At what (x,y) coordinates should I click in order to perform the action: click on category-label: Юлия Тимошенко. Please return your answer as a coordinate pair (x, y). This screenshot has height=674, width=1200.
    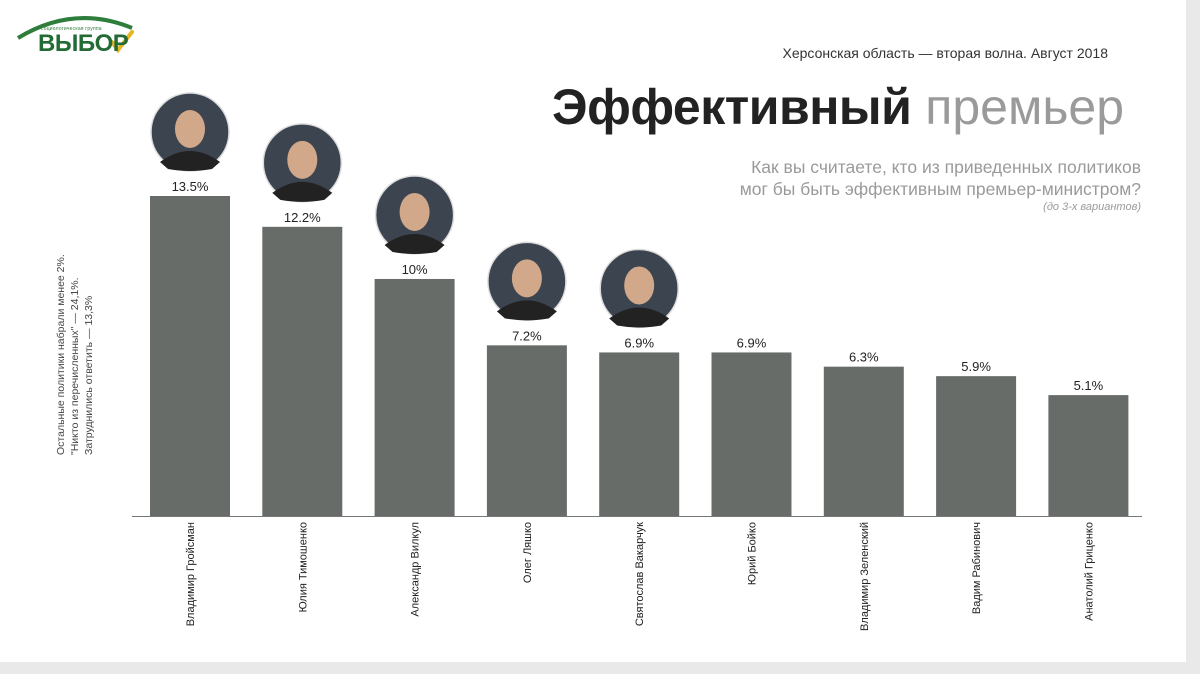
    Looking at the image, I should click on (303, 567).